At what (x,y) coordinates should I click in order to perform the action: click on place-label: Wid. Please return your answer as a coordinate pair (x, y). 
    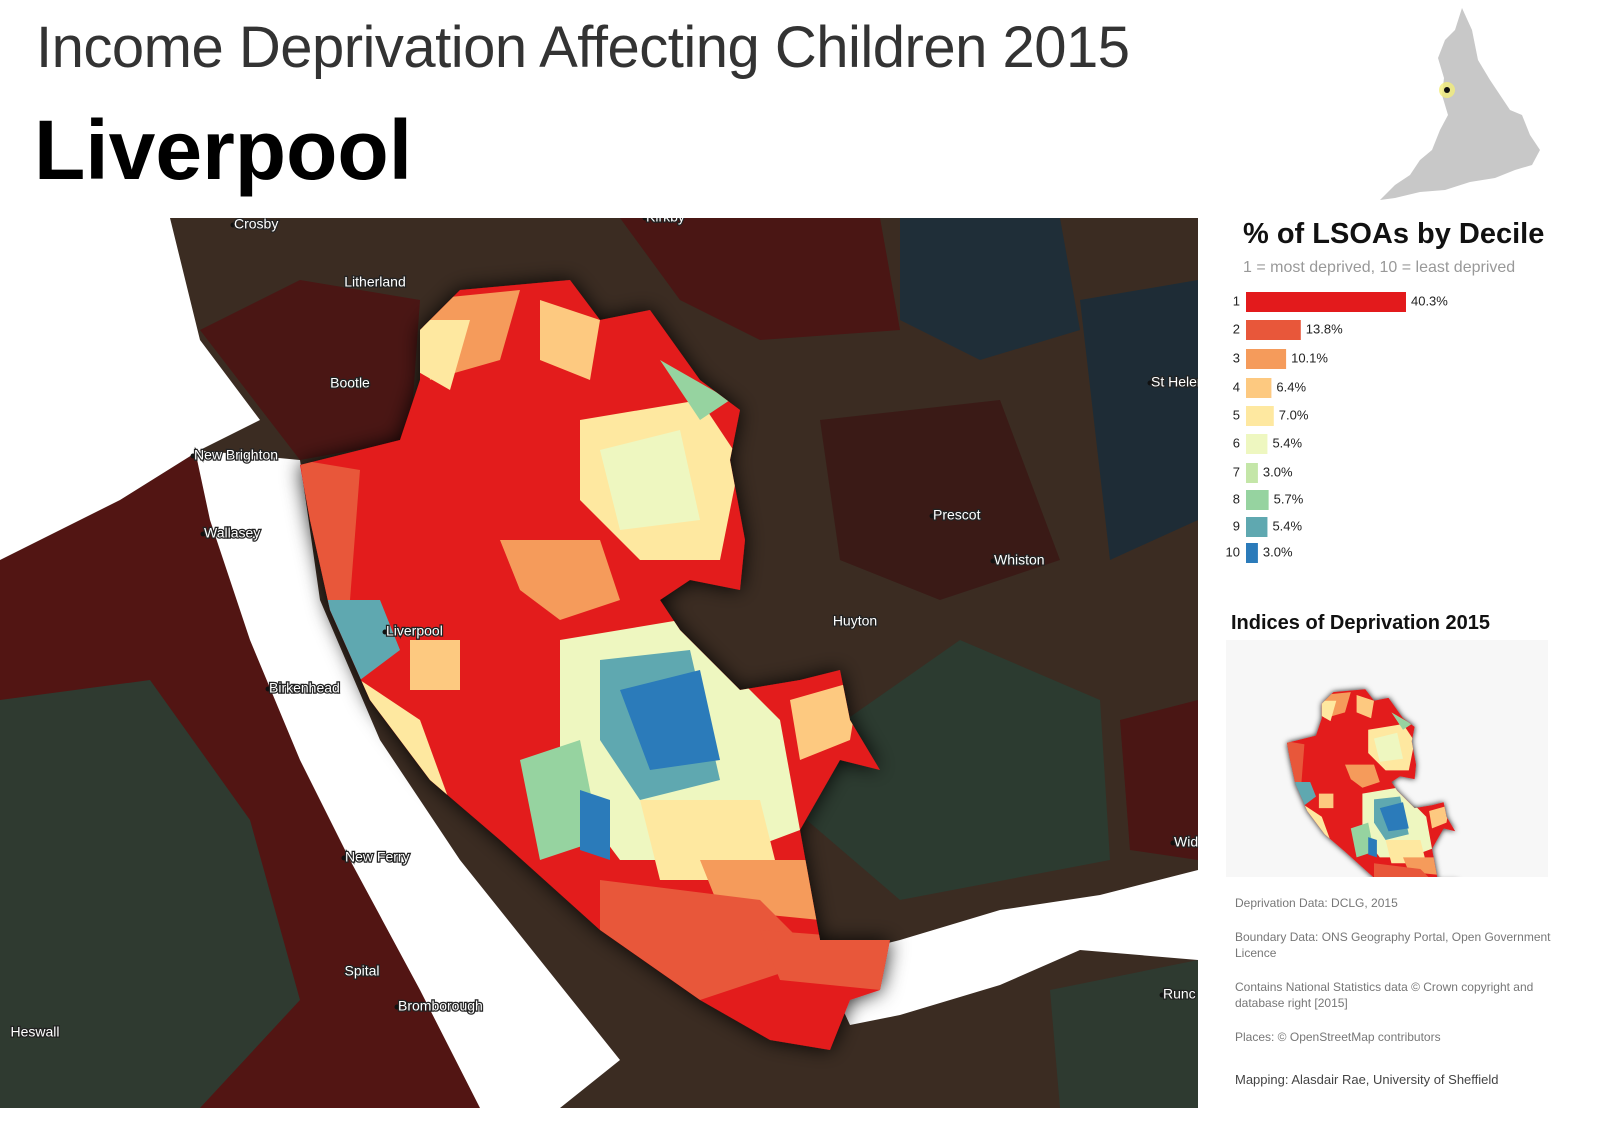
    Looking at the image, I should click on (1186, 842).